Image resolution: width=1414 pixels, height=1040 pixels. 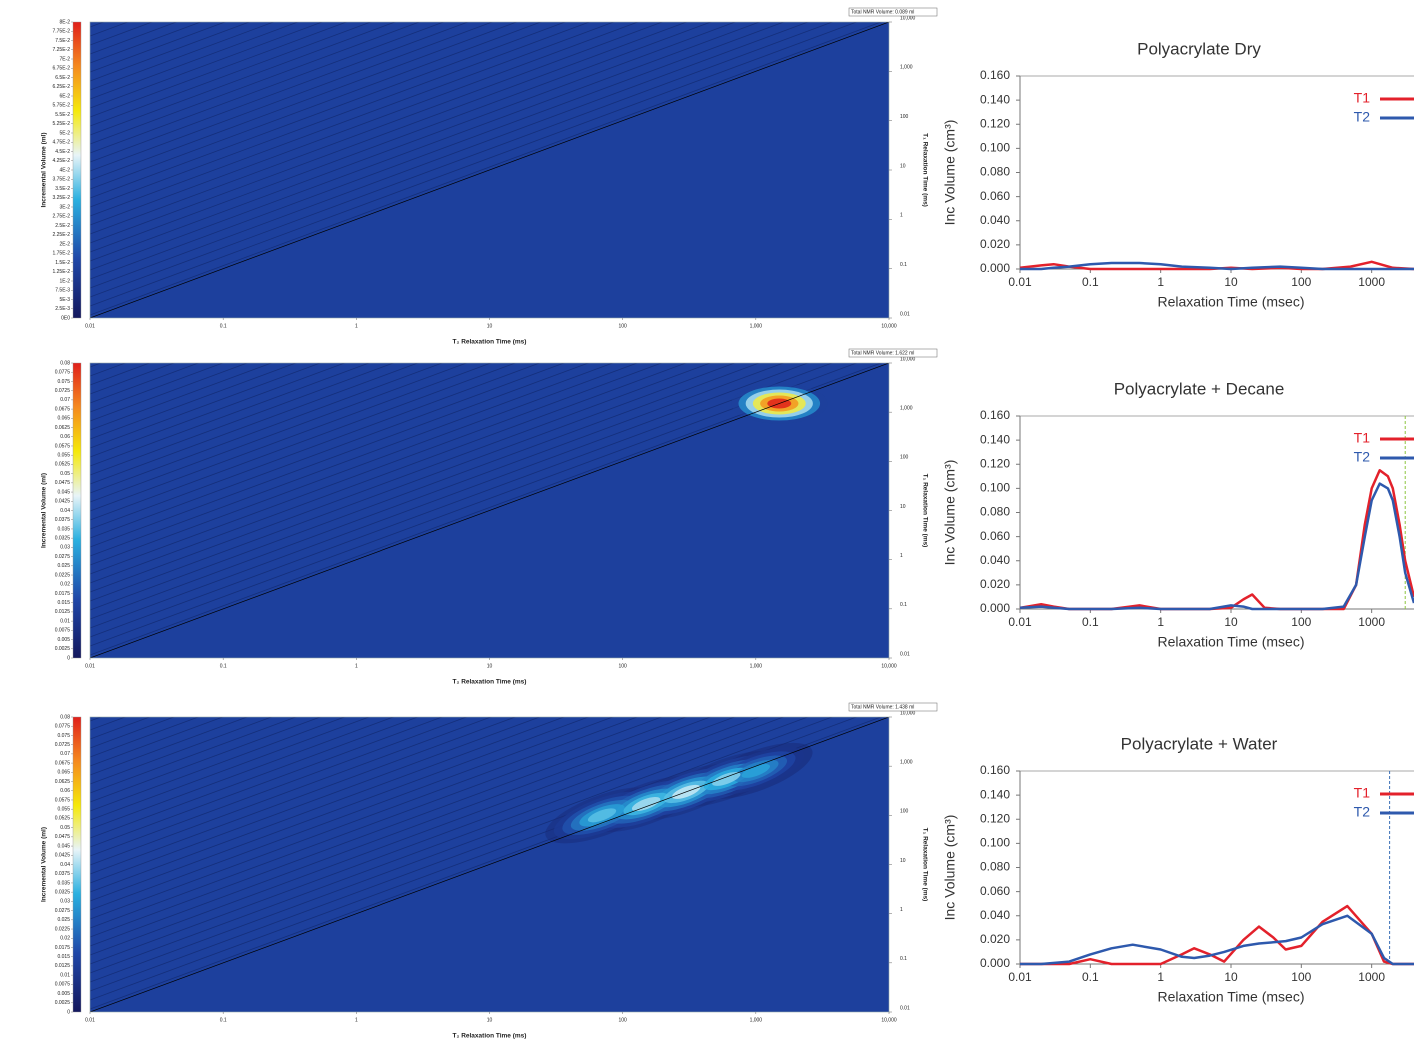 What do you see at coordinates (64, 22) in the screenshot?
I see `colorbar-tick-label: 8E-2` at bounding box center [64, 22].